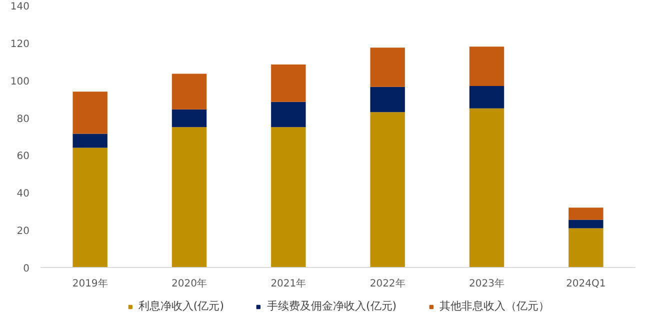 Image resolution: width=650 pixels, height=327 pixels. I want to click on x-tick-label: 2024Q1, so click(586, 284).